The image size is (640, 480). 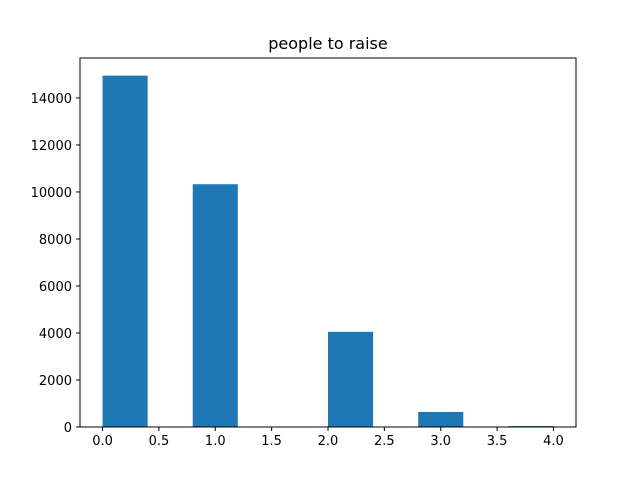 I want to click on x-tick-label: 4.0, so click(x=553, y=441).